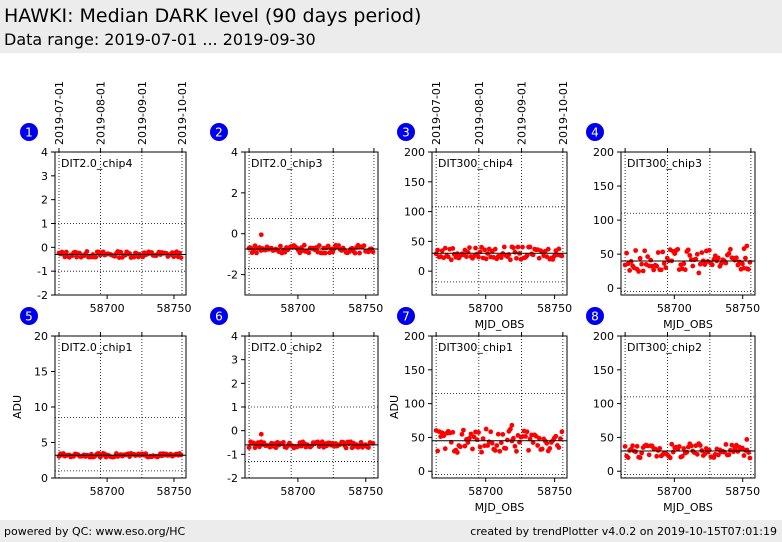  Describe the element at coordinates (479, 113) in the screenshot. I see `date-tick-label: 2019-08-01` at that location.